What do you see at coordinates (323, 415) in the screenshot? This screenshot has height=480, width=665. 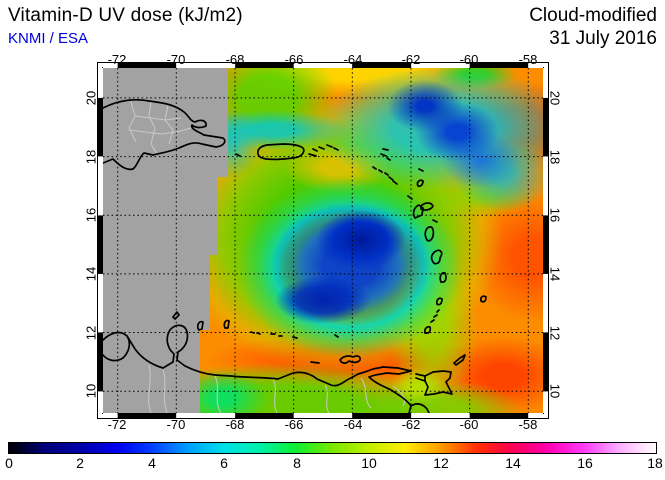 I see `frame-bar-bottom` at bounding box center [323, 415].